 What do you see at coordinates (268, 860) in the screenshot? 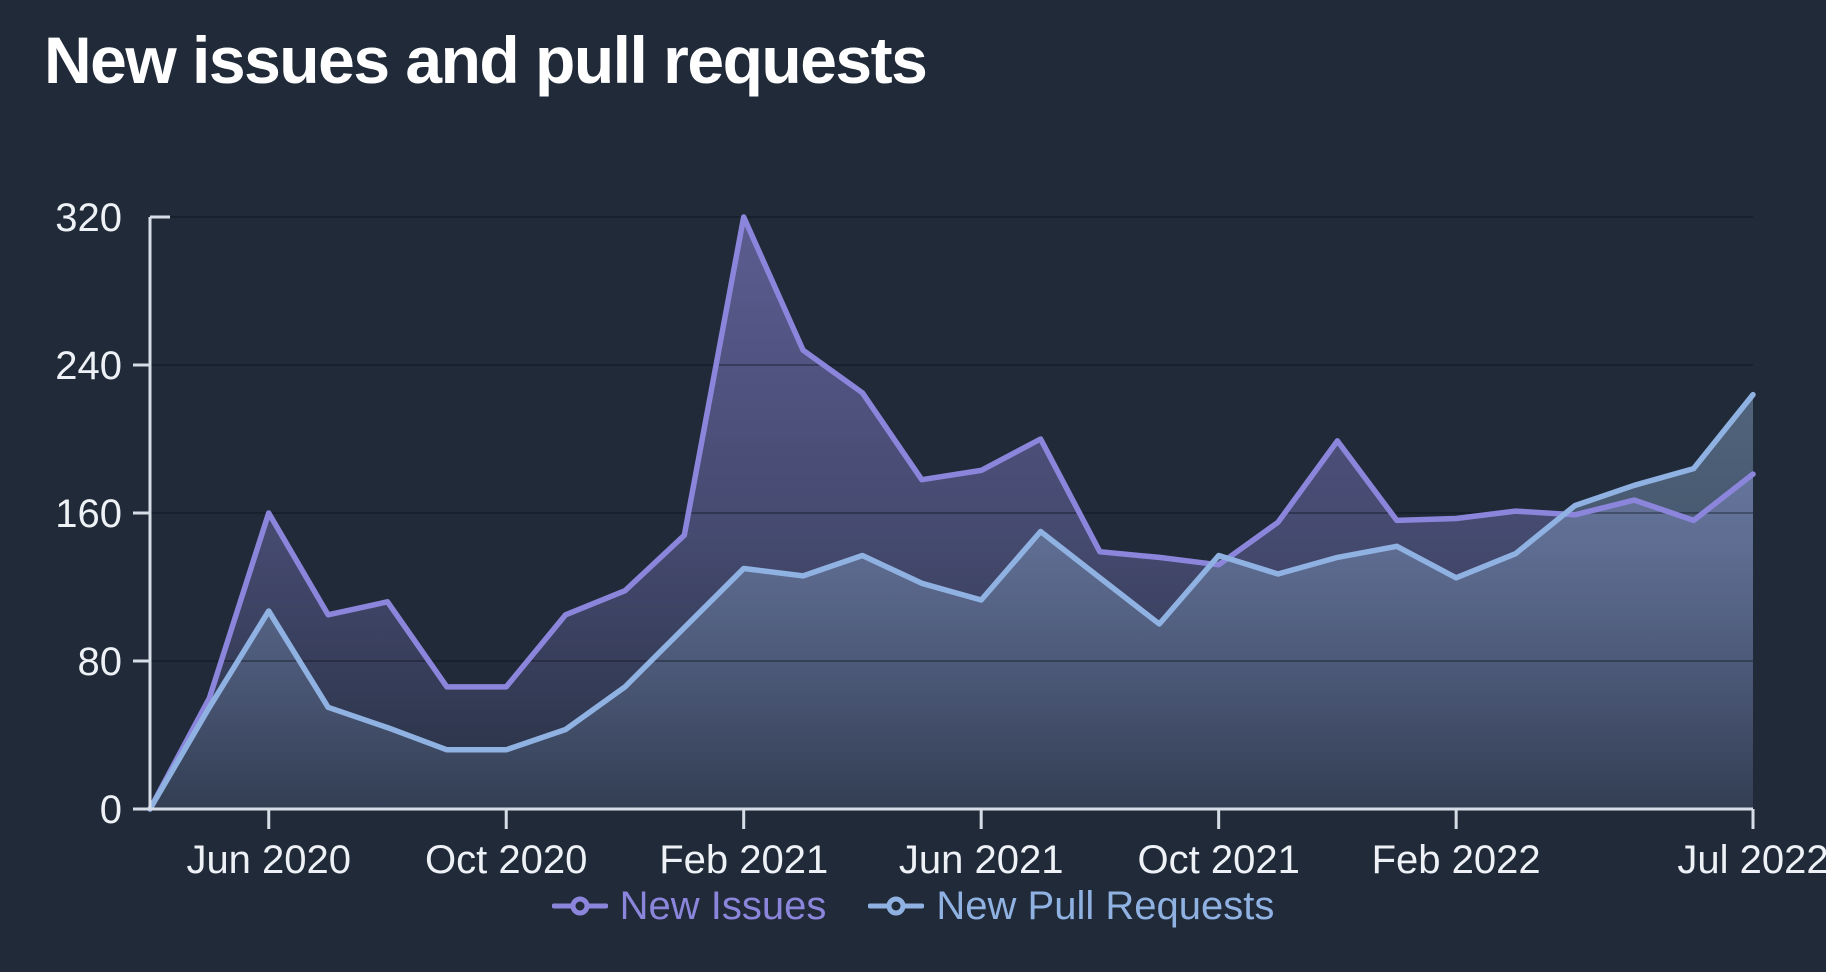
I see `x-tick-label-Jun-2020: Jun 2020` at bounding box center [268, 860].